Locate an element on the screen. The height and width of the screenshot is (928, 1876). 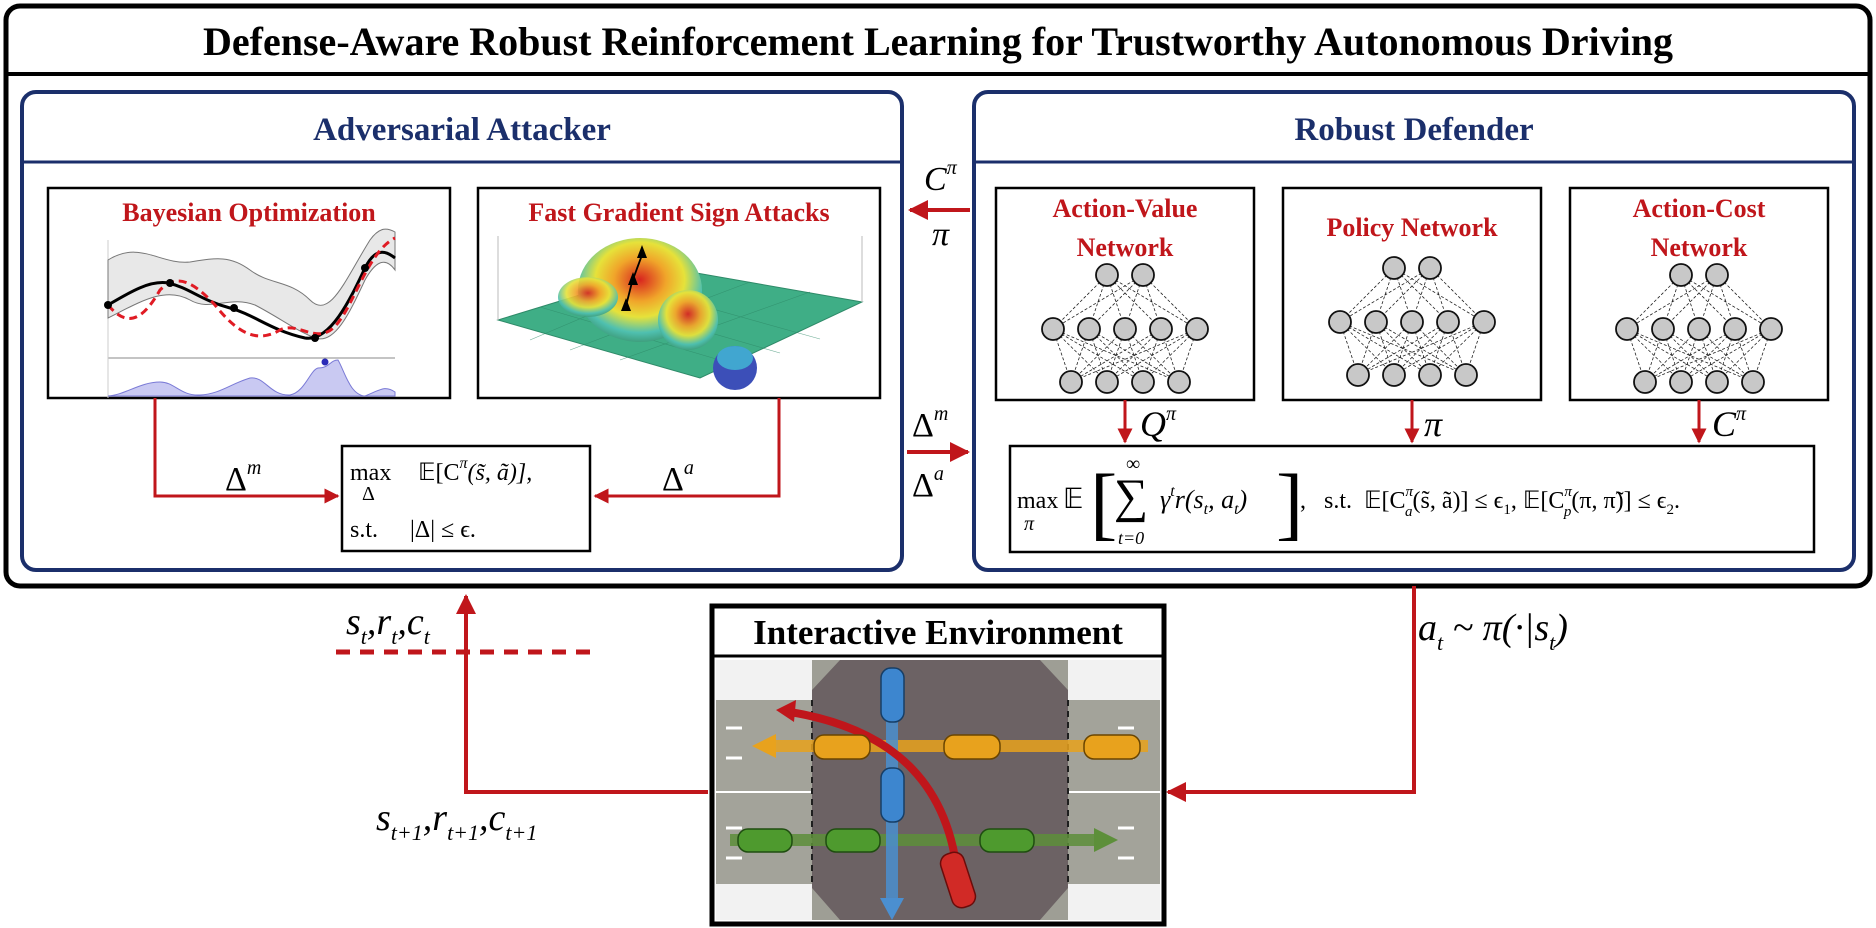
bayes-plot is located at coordinates (250, 313).